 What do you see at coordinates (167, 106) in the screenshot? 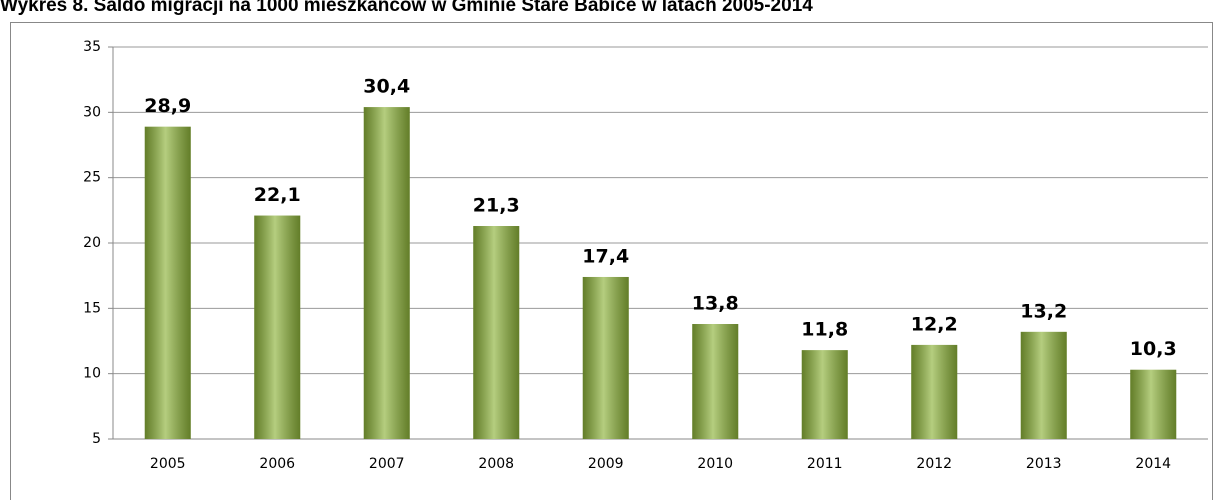
I see `value-label: 28,9` at bounding box center [167, 106].